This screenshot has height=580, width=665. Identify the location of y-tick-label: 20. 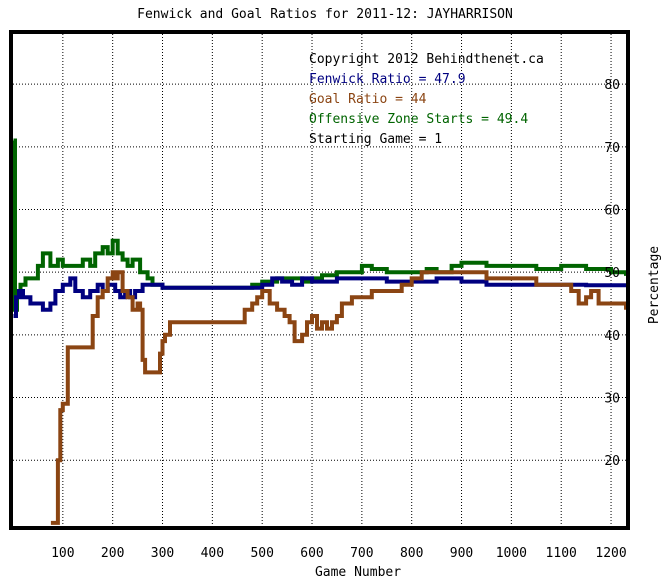
(612, 461).